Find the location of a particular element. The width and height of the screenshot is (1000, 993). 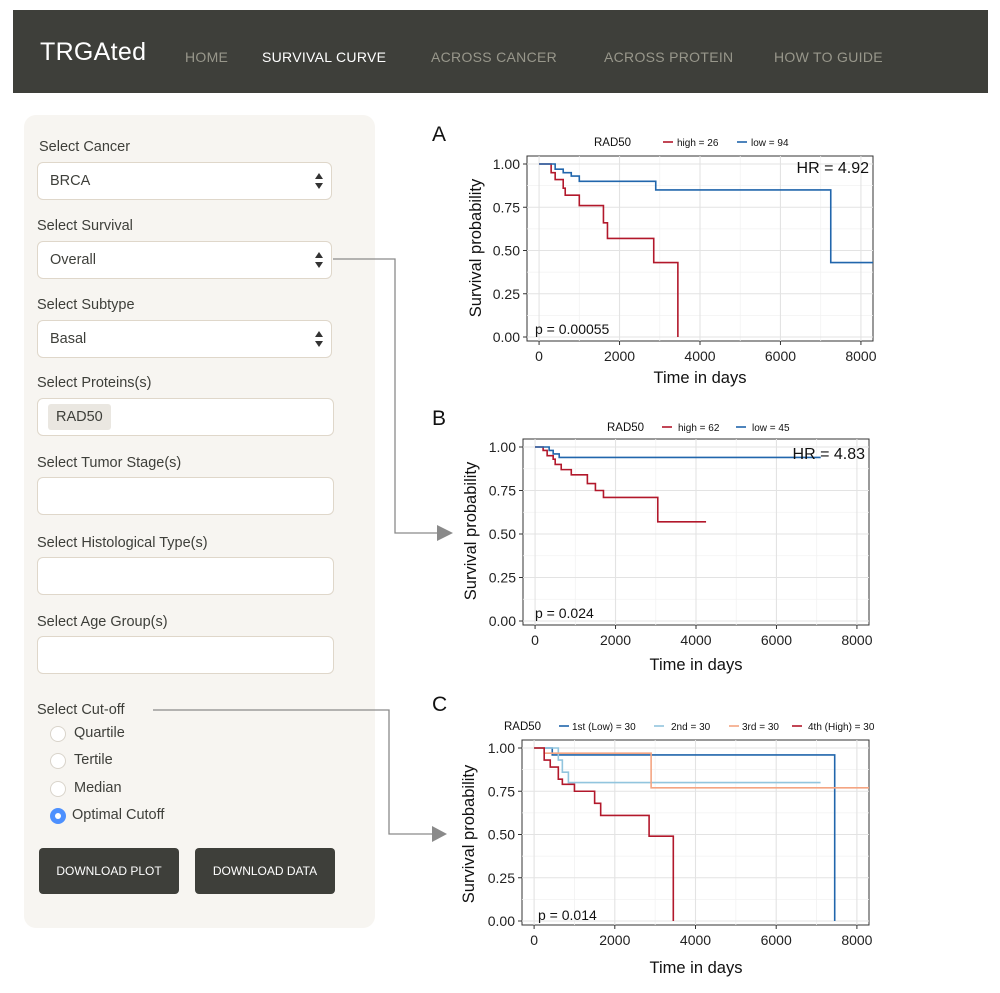

download-plot-button: DOWNLOAD PLOT is located at coordinates (109, 871).